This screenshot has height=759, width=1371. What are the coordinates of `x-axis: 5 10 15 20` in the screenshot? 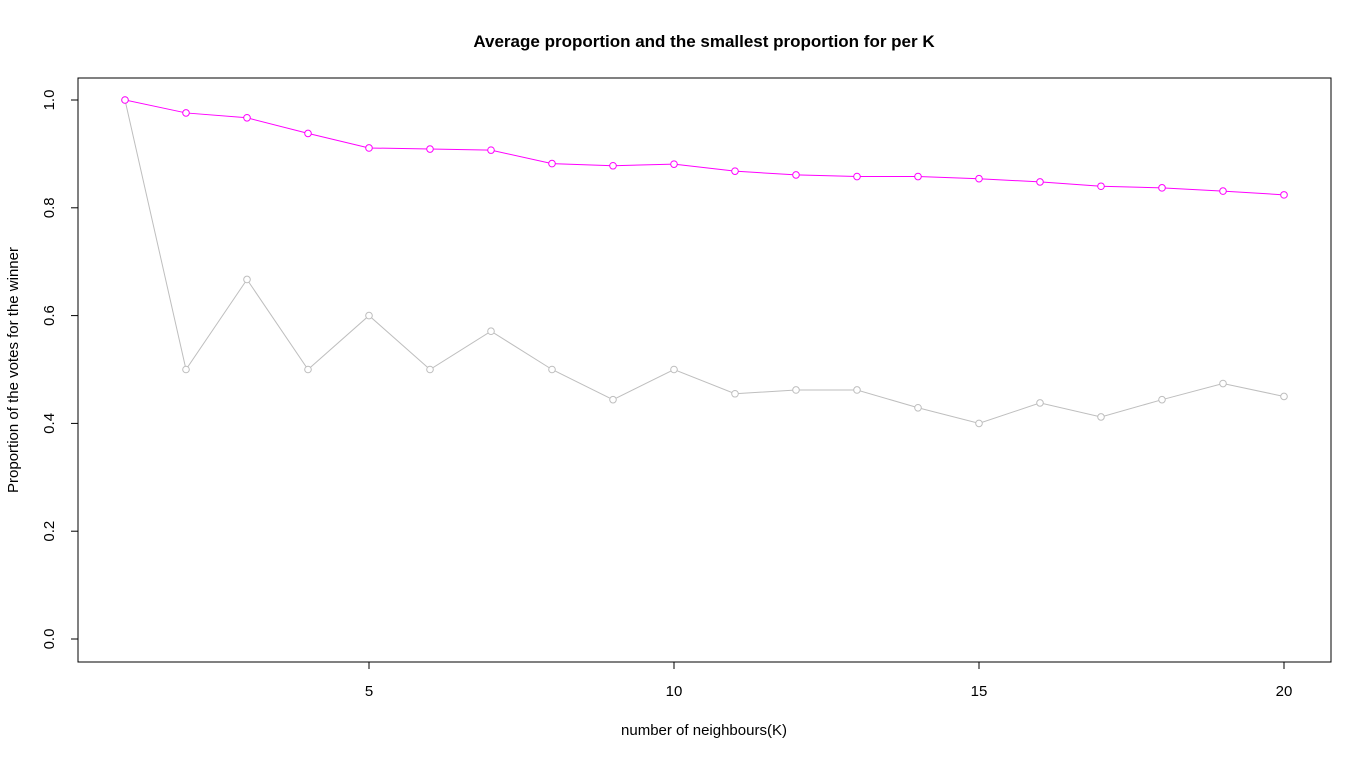 It's located at (829, 680).